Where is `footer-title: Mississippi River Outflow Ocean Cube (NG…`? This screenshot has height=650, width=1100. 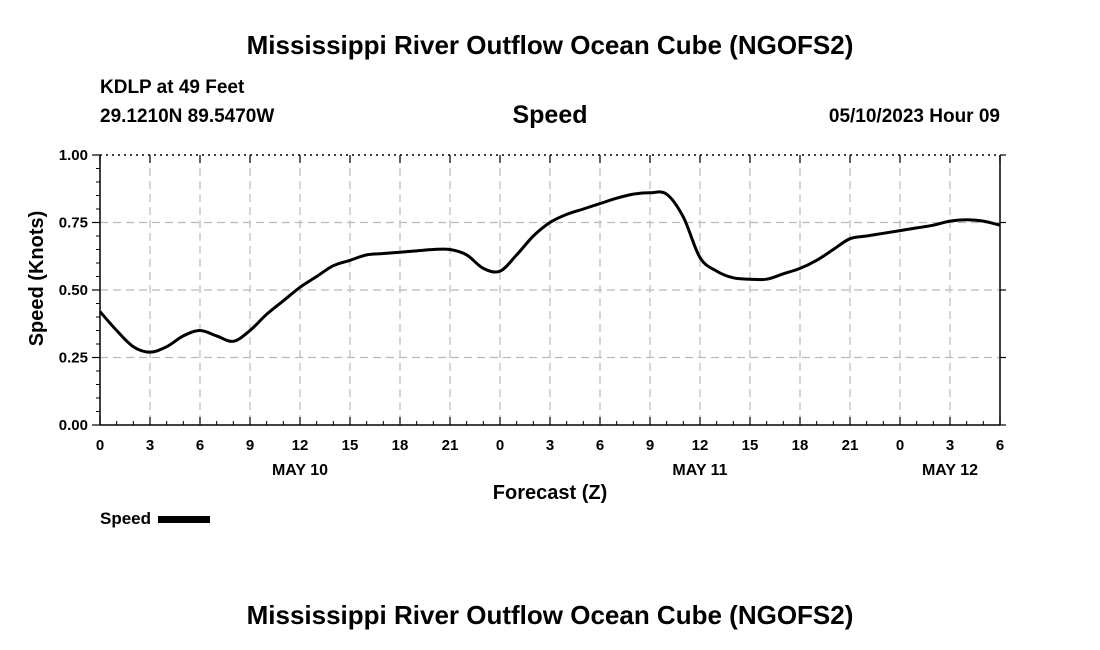 footer-title: Mississippi River Outflow Ocean Cube (NG… is located at coordinates (550, 615).